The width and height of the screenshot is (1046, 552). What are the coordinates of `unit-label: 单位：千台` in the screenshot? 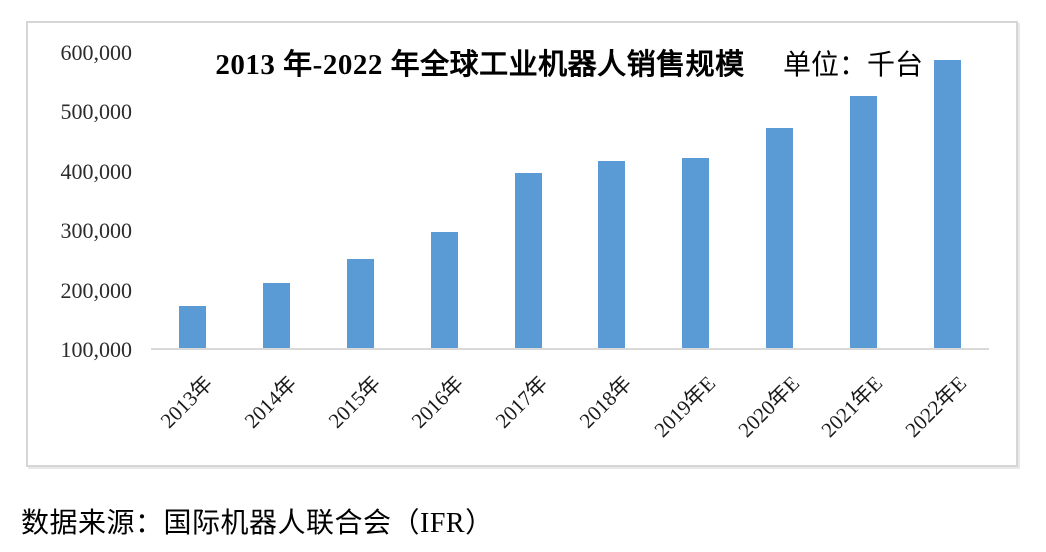 It's located at (853, 65).